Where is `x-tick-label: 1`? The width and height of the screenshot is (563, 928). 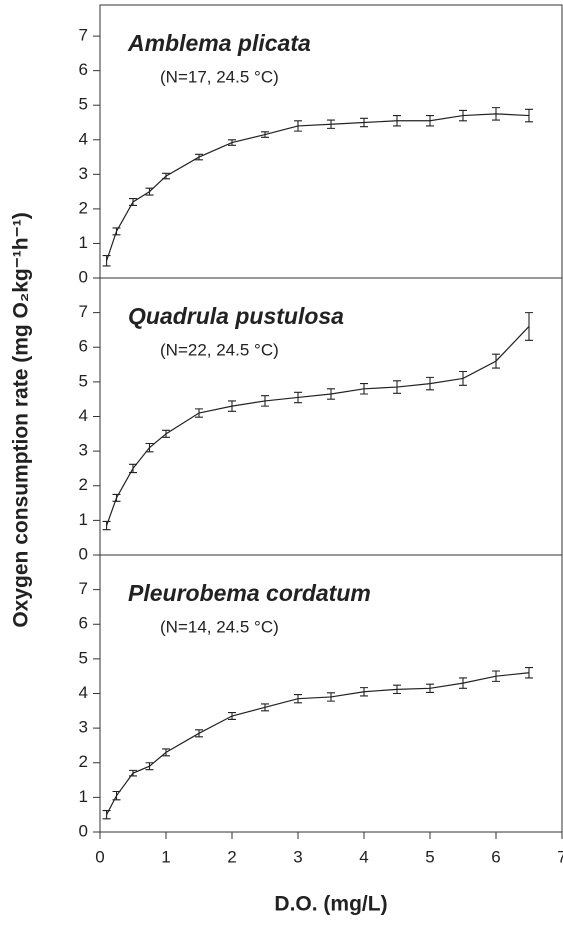 x-tick-label: 1 is located at coordinates (165, 856).